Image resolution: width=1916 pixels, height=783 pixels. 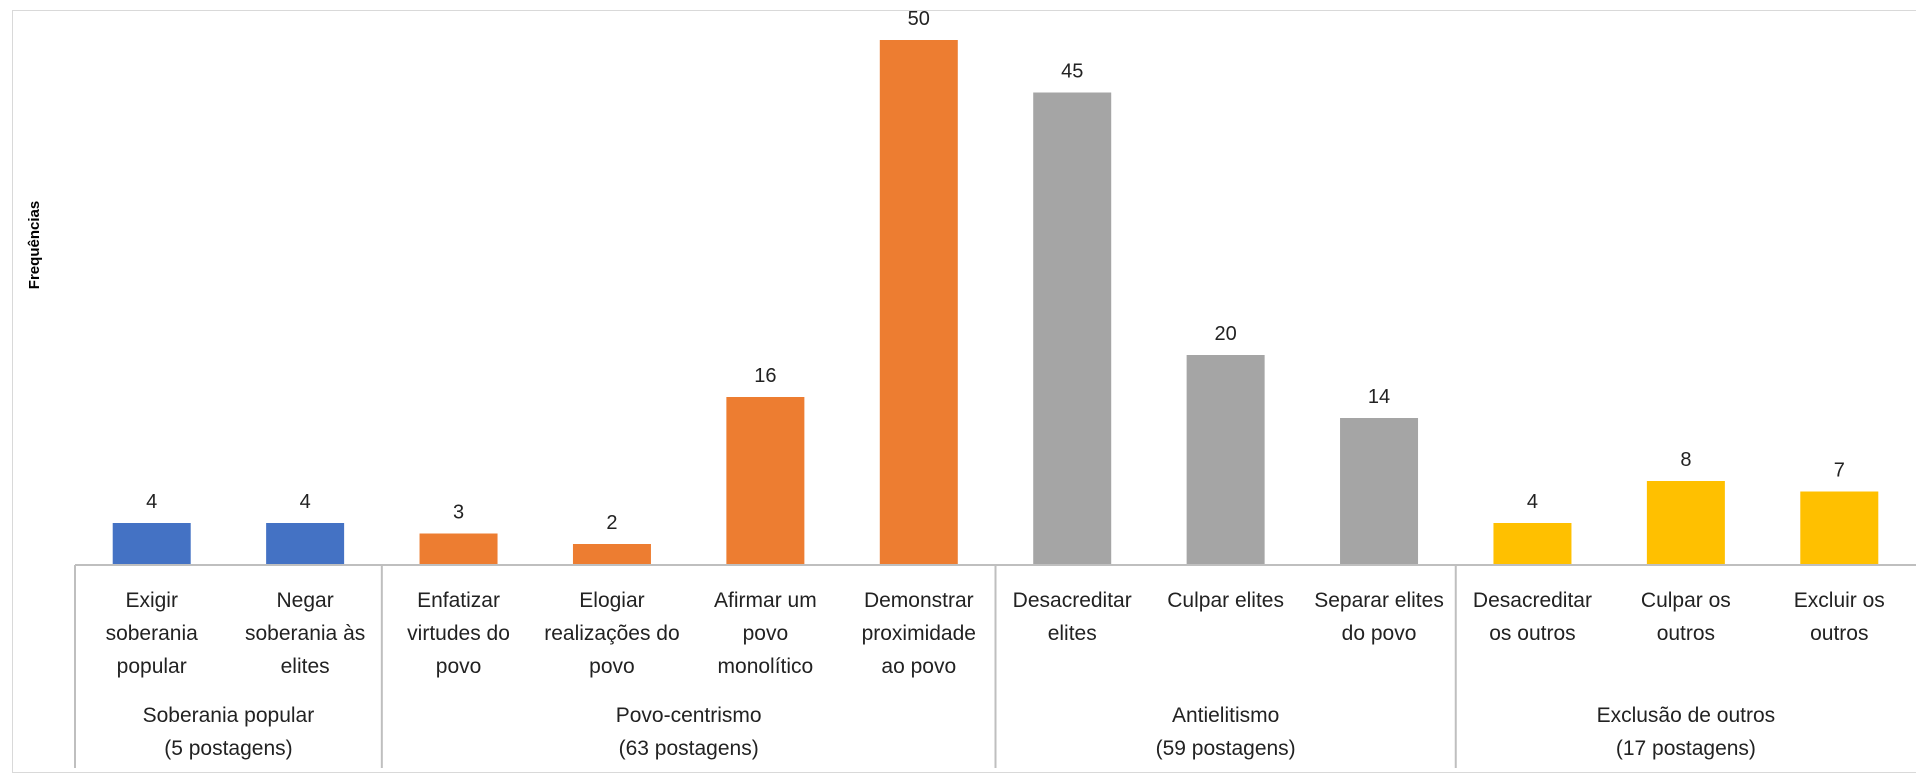 I want to click on group-label: Exclusão de outros, so click(x=1686, y=715).